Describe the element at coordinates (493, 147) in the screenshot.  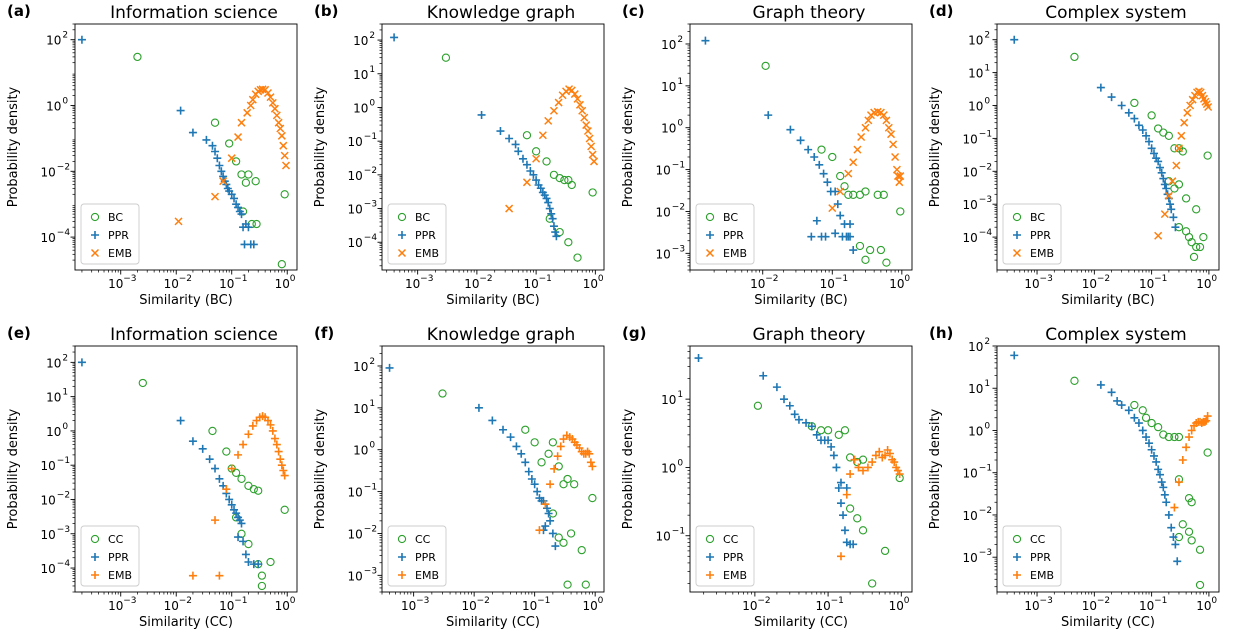
I see `plot-frame` at that location.